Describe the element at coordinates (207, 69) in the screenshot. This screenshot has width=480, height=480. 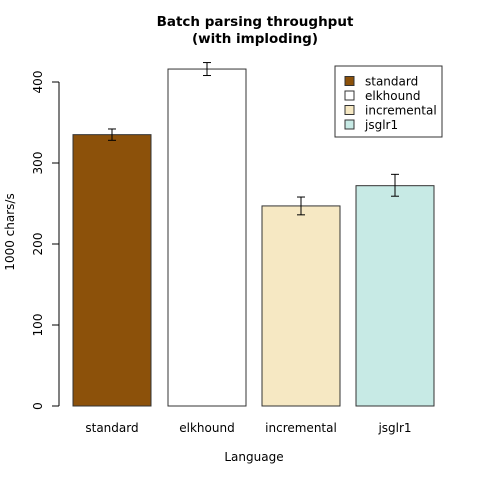
I see `error-bar-elkhound` at that location.